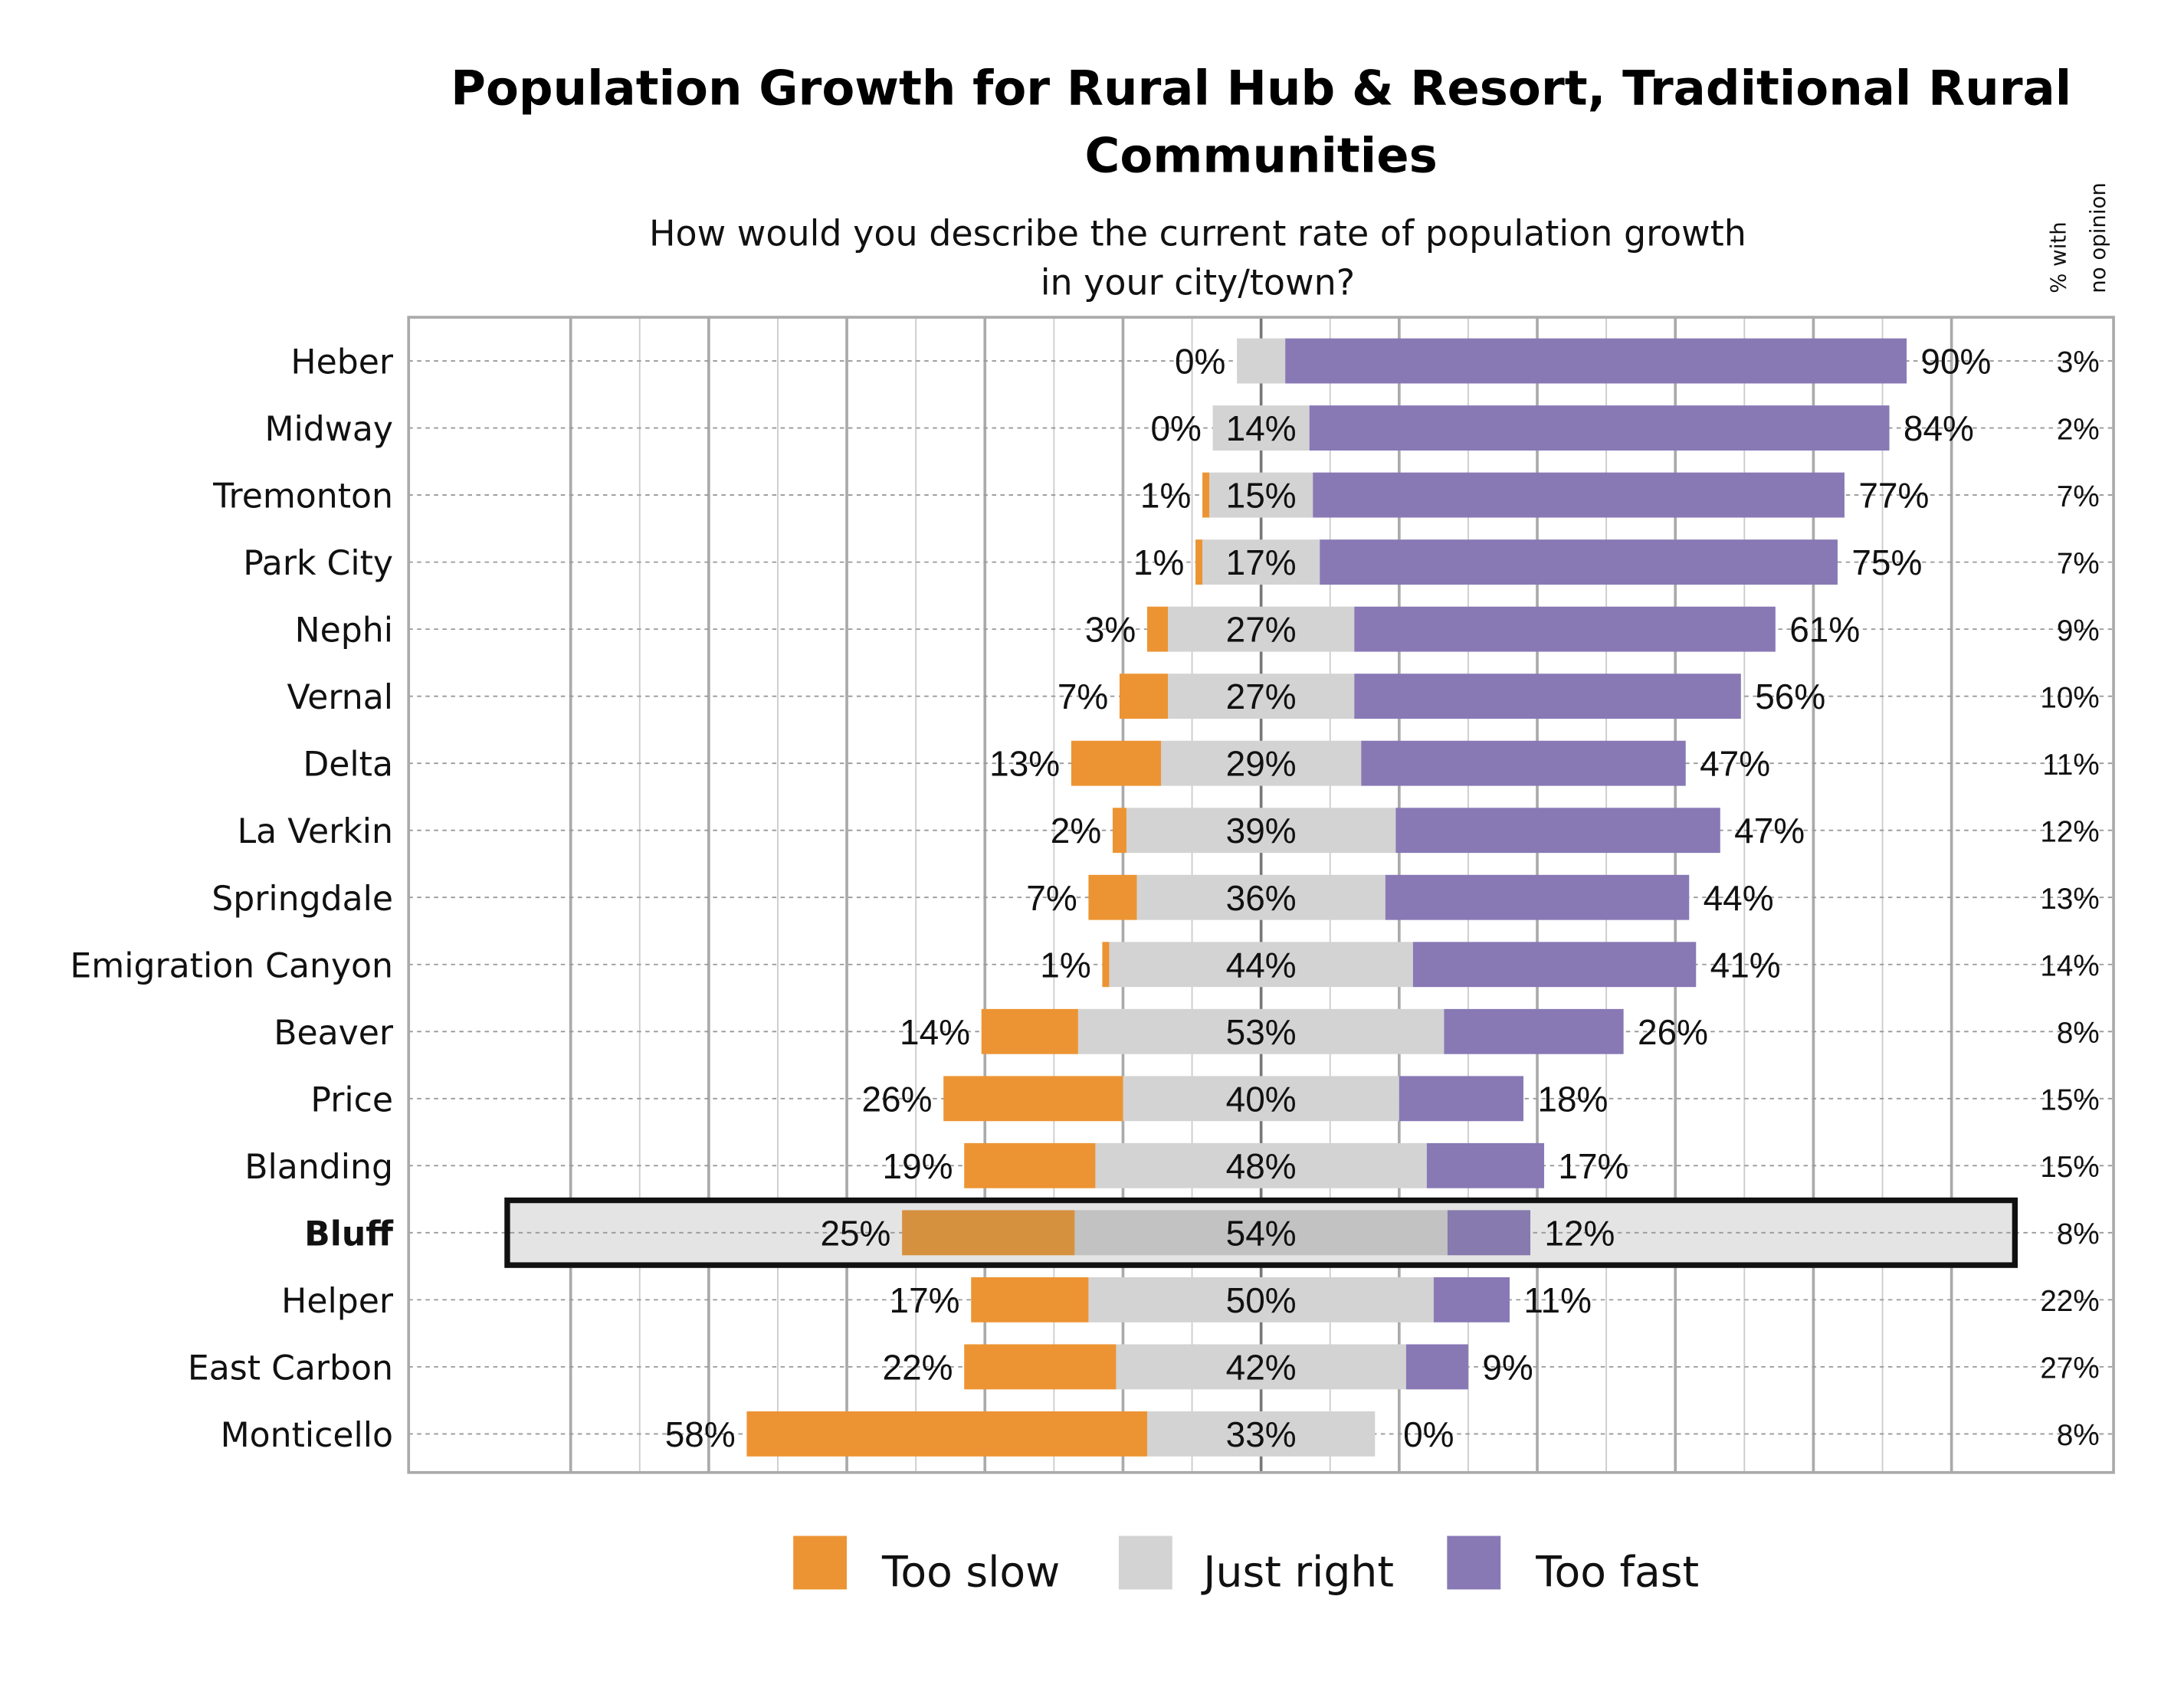  I want to click on label-too-fast: 9%, so click(1507, 1367).